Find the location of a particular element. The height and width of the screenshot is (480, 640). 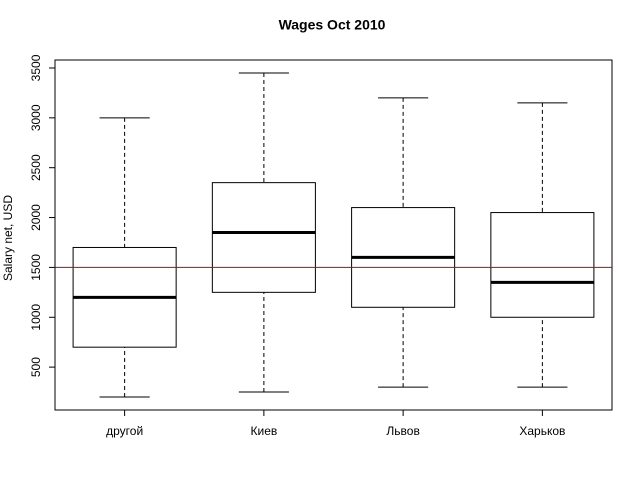

y-tick-label: 500 is located at coordinates (36, 367).